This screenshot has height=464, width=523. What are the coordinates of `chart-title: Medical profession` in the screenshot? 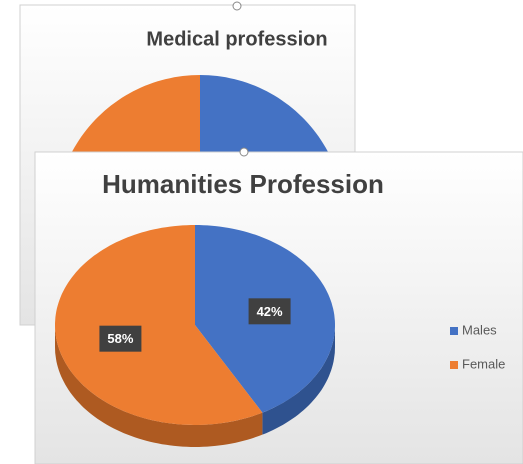 It's located at (236, 39).